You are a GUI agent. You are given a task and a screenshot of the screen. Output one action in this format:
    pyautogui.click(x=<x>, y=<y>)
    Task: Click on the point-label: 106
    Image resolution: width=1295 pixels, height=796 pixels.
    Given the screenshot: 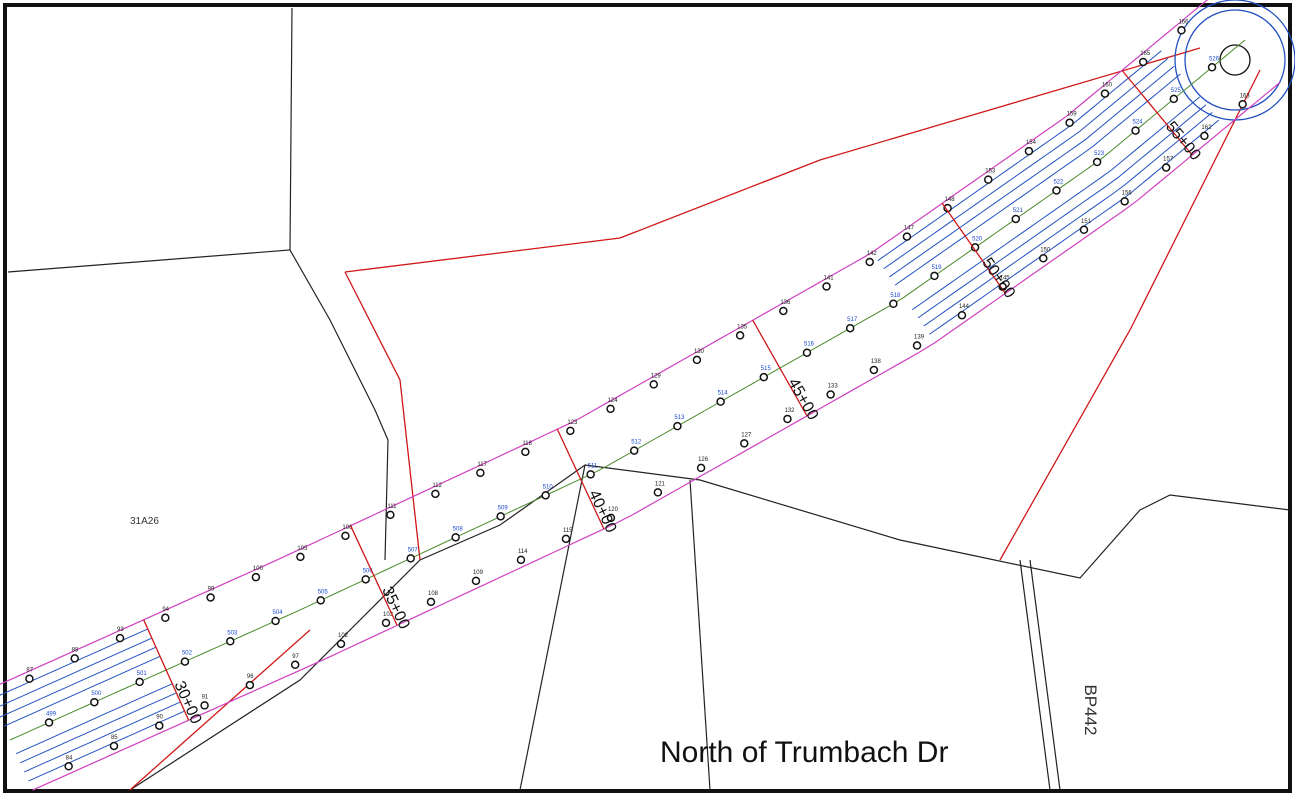 What is the action you would take?
    pyautogui.click(x=347, y=528)
    